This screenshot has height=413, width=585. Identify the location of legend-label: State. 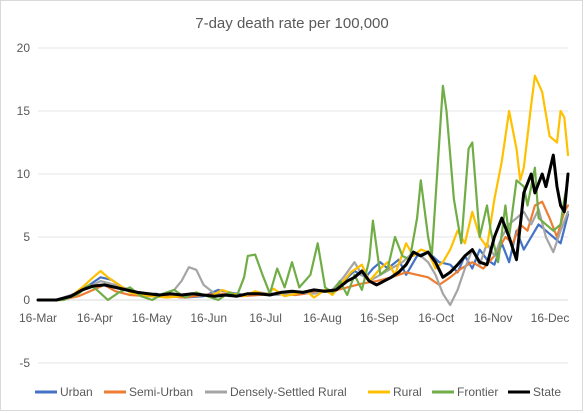
(547, 392).